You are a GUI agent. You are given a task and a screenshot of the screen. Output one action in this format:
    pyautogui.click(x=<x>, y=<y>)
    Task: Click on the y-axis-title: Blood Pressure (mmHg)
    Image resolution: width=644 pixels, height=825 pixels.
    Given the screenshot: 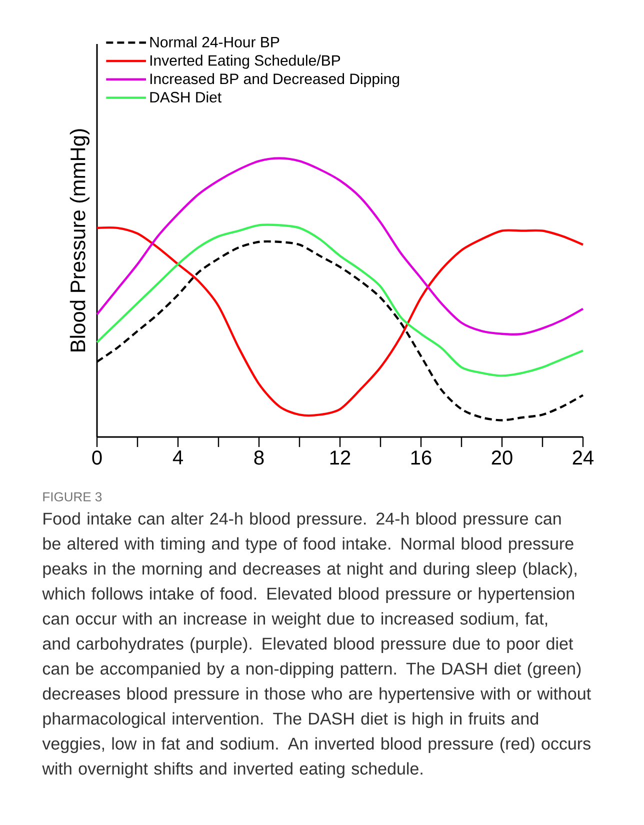 What is the action you would take?
    pyautogui.click(x=80, y=240)
    